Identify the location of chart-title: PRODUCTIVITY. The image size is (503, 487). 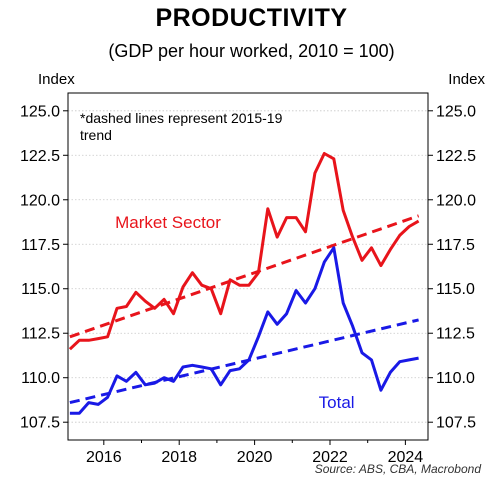
(251, 18).